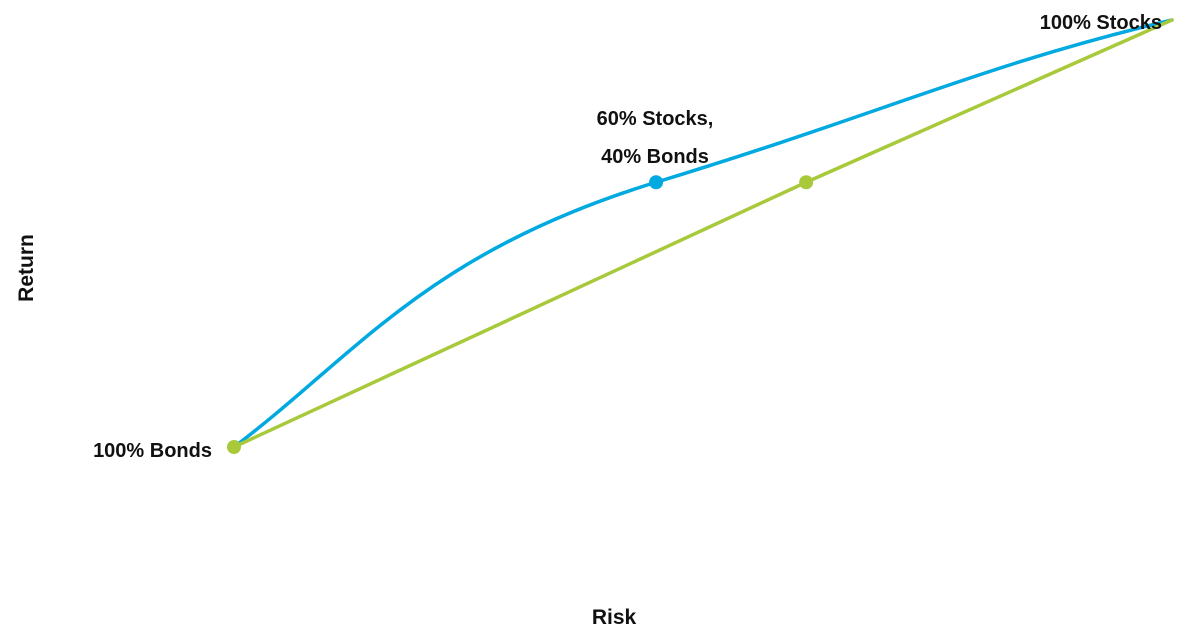 The image size is (1178, 628). I want to click on annotation-100-bonds: 100% Bonds, so click(152, 451).